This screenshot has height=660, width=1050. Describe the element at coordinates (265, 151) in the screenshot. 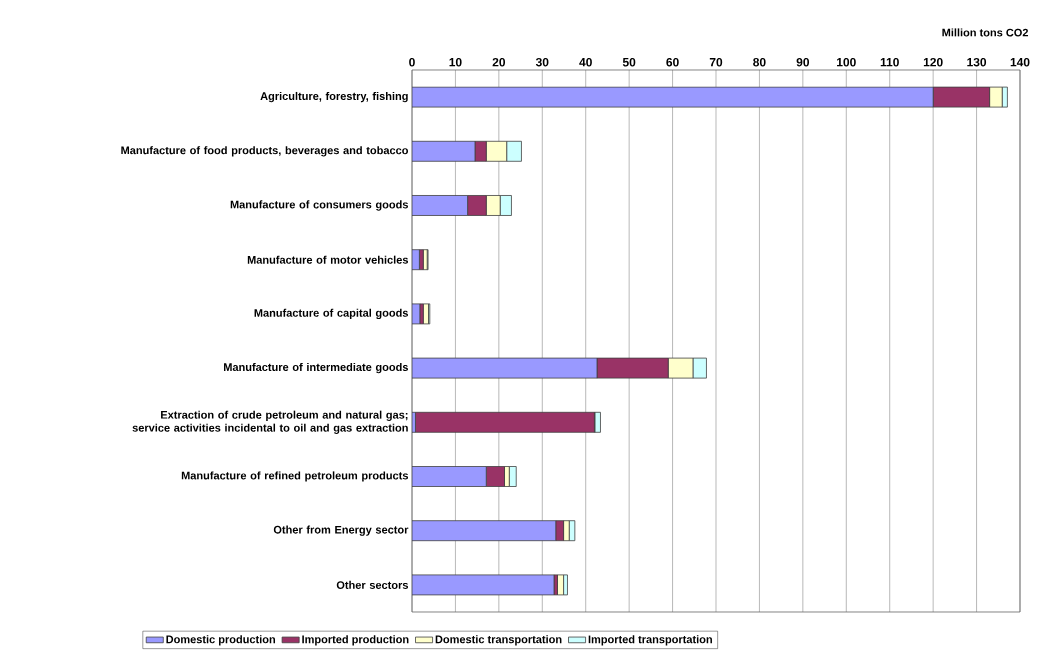

I see `y-tick-label: Manufacture of food products, beverages and tobacco` at that location.